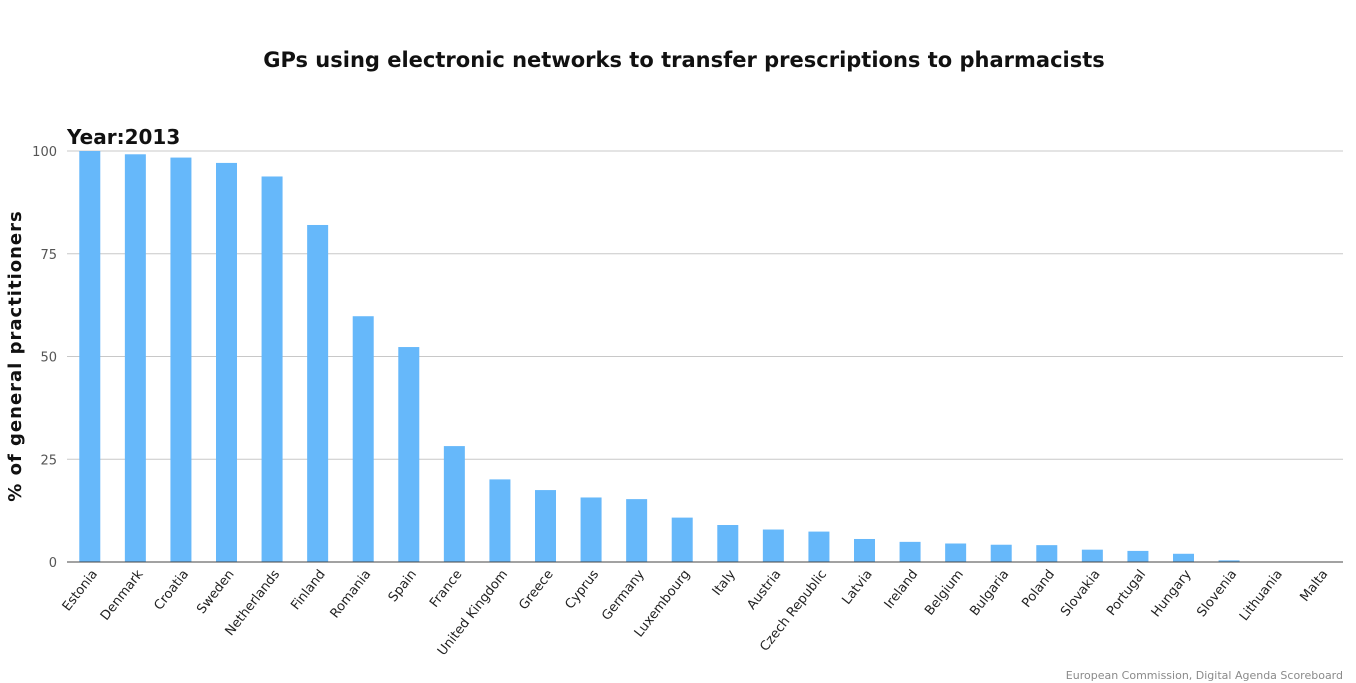 The width and height of the screenshot is (1356, 683). I want to click on bar-estonia, so click(90, 356).